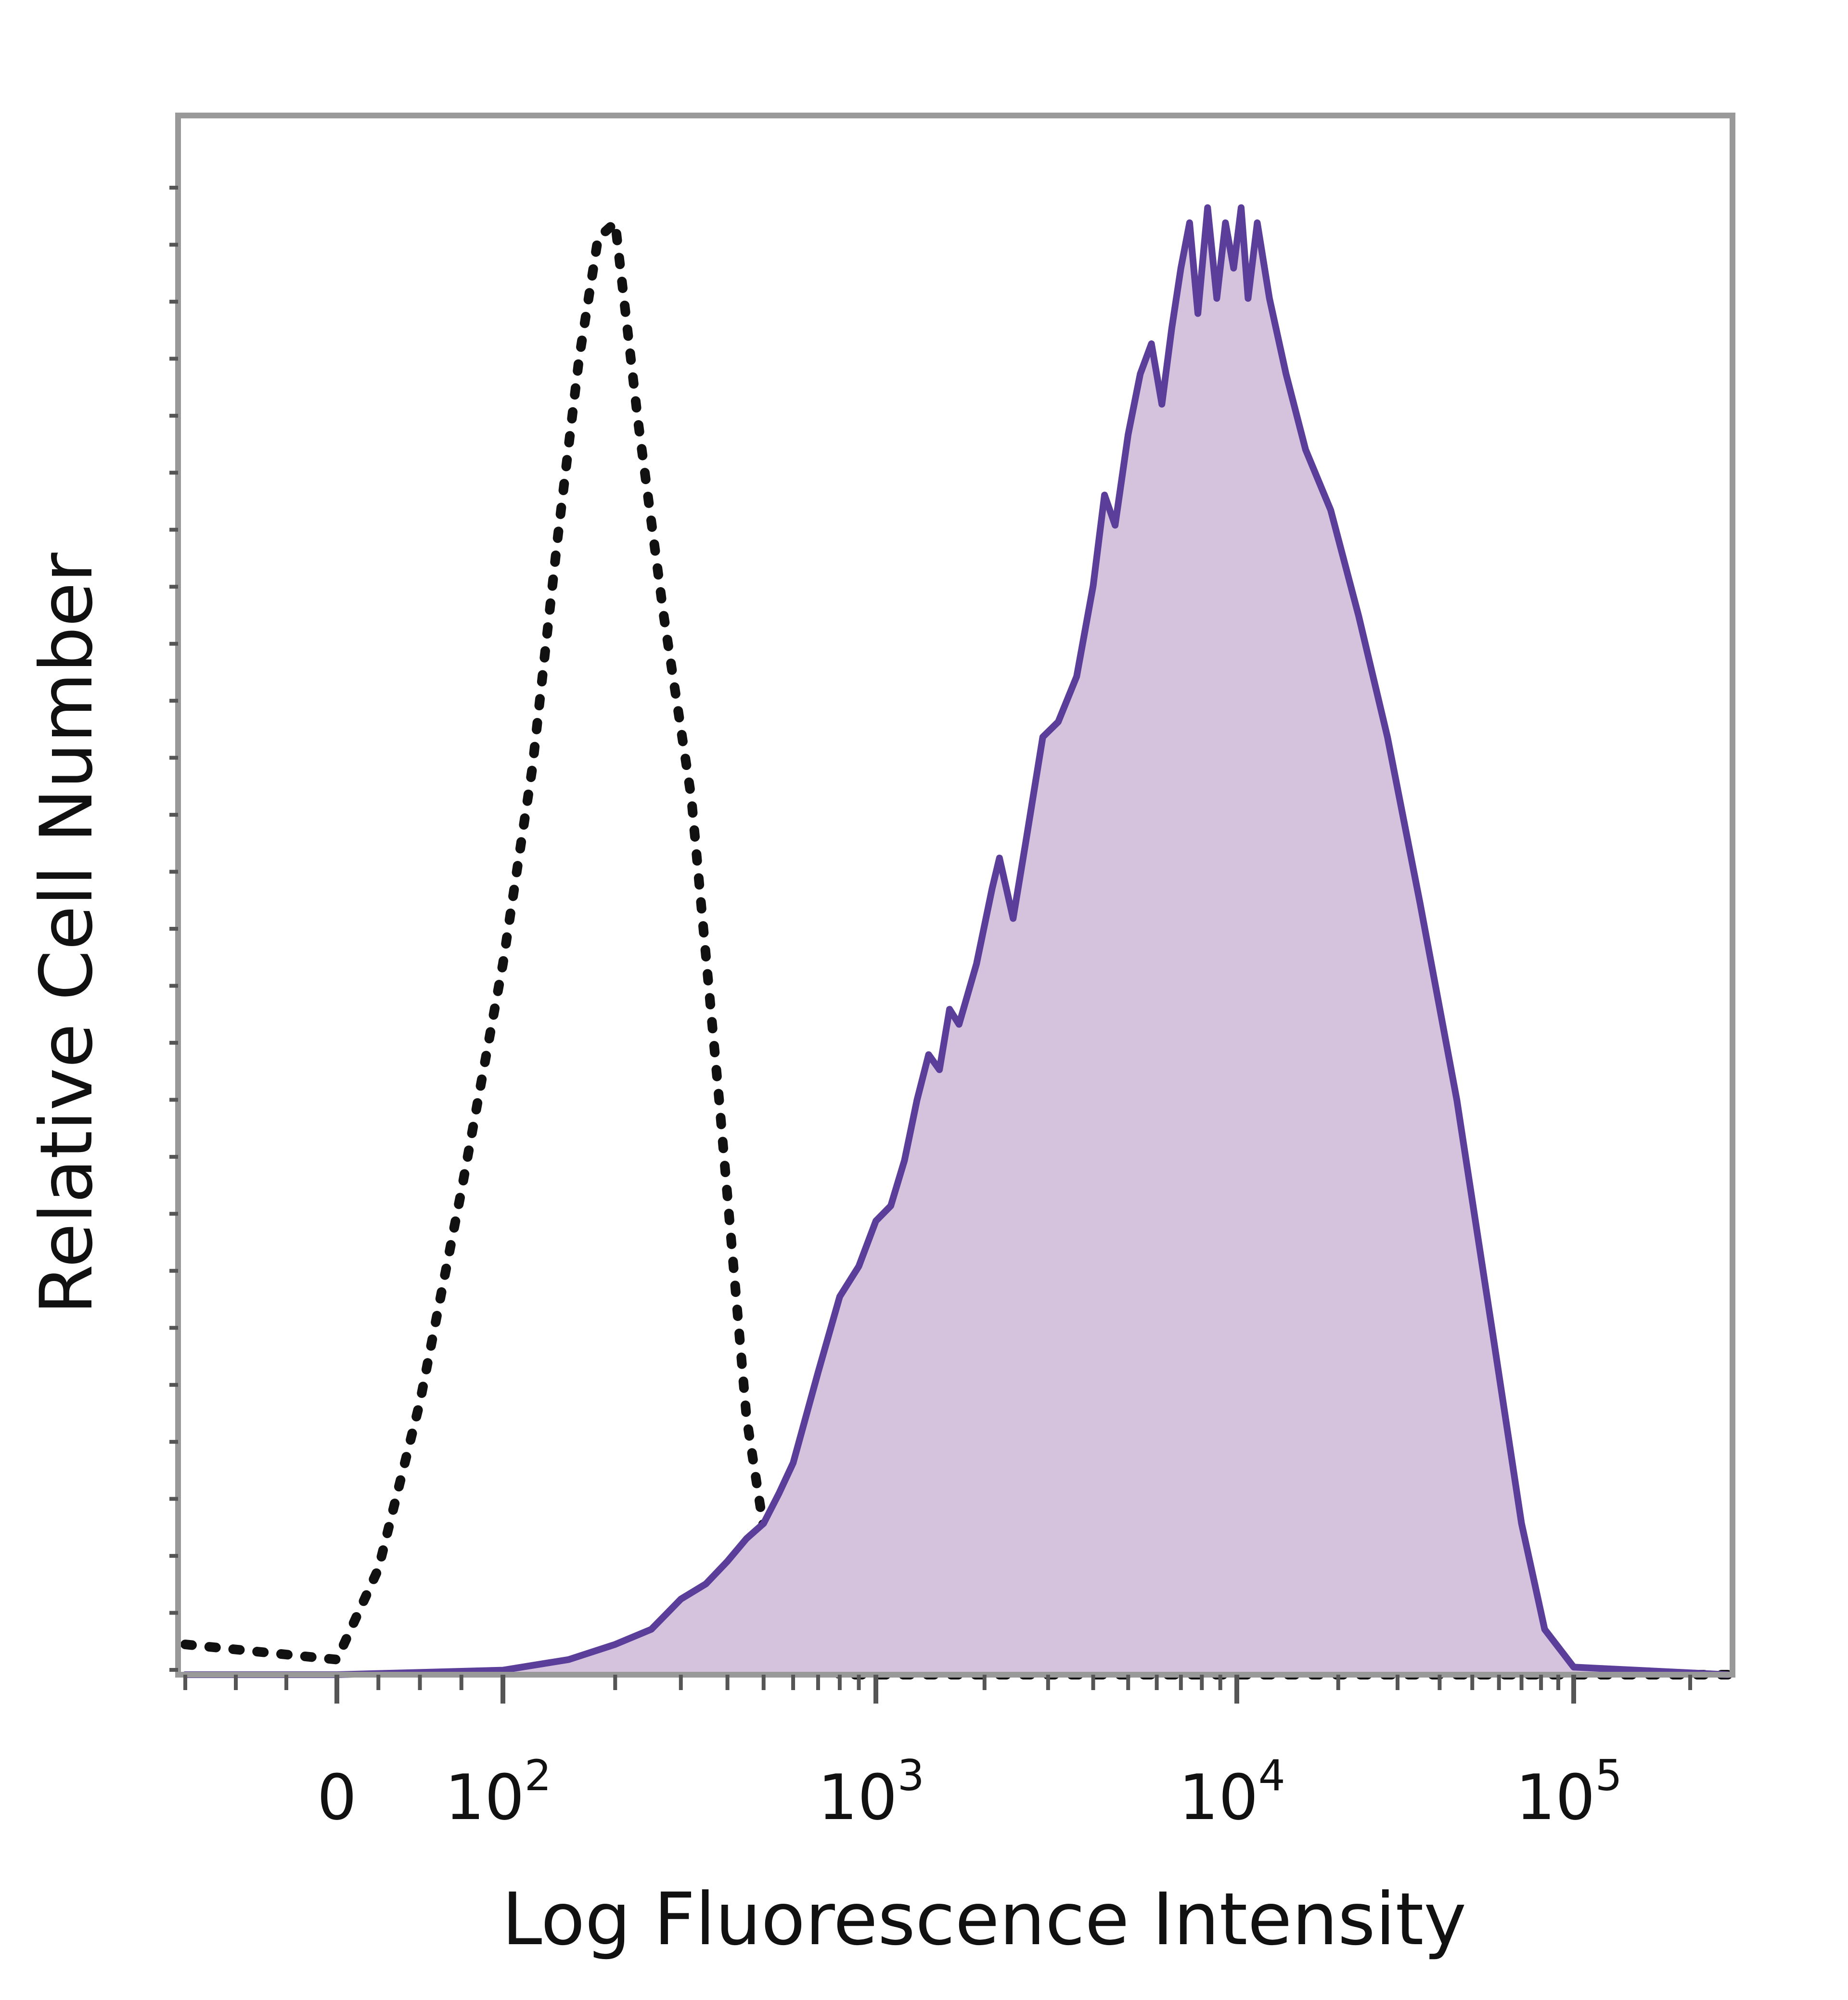 The image size is (1848, 2000). Describe the element at coordinates (337, 1797) in the screenshot. I see `x-tick-label: 0` at that location.